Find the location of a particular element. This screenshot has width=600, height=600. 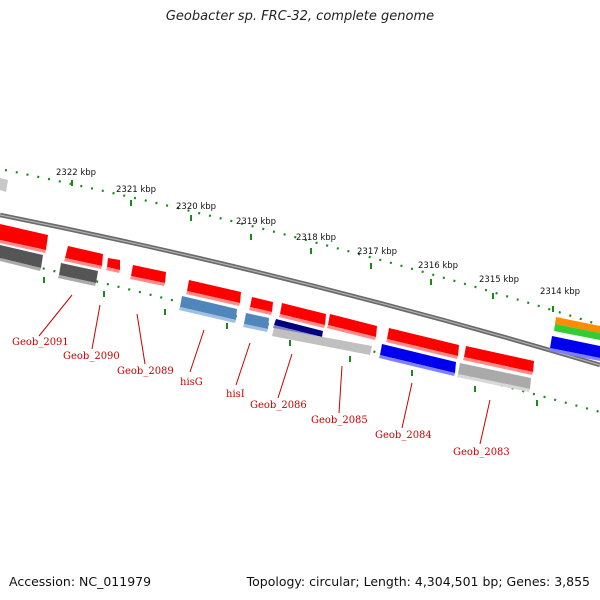

gene-label: Geob_2091 is located at coordinates (40, 342).